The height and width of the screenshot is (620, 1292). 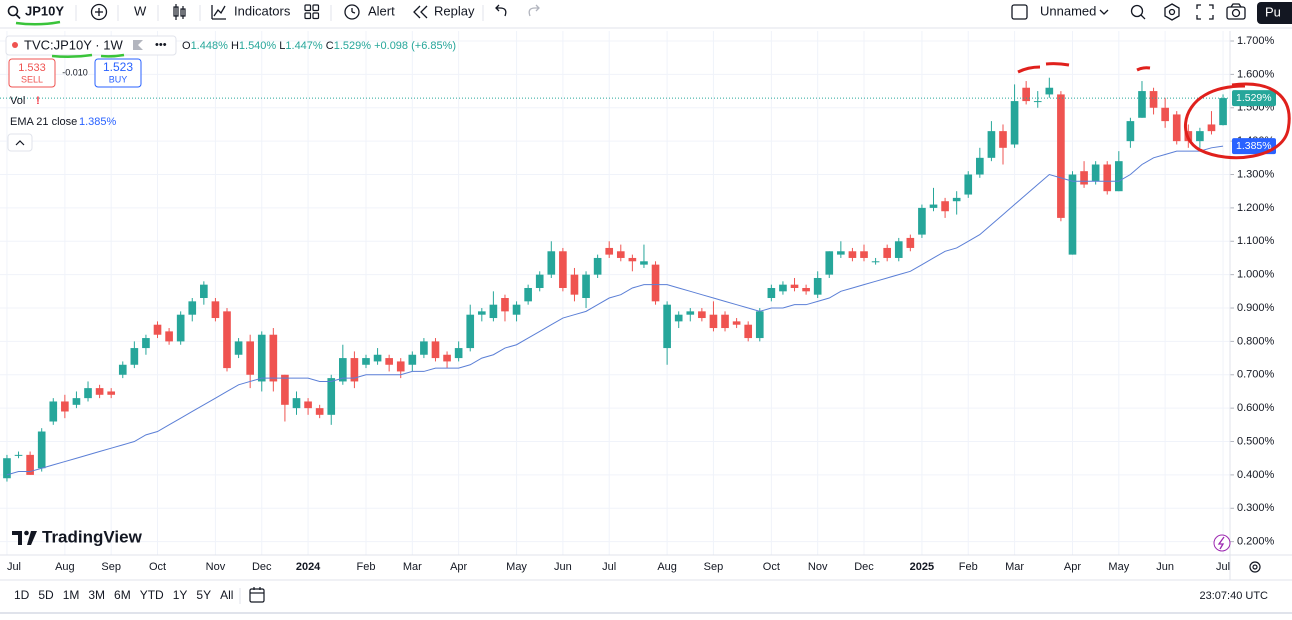 What do you see at coordinates (1172, 12) in the screenshot?
I see `settings-button` at bounding box center [1172, 12].